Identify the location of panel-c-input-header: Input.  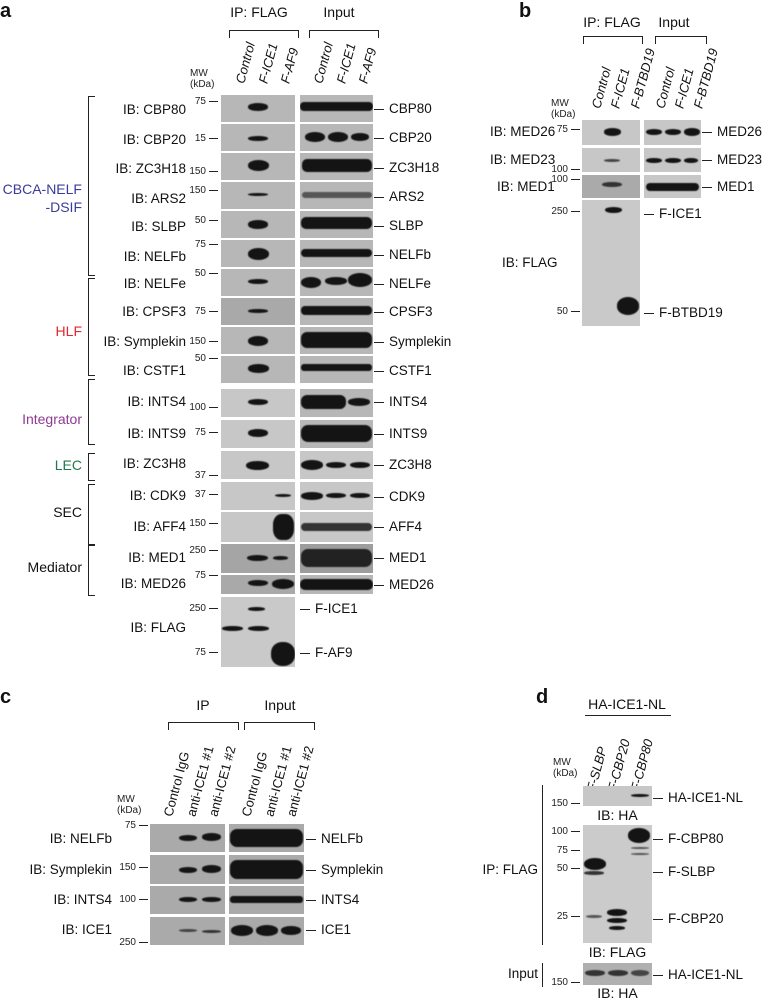
(280, 705).